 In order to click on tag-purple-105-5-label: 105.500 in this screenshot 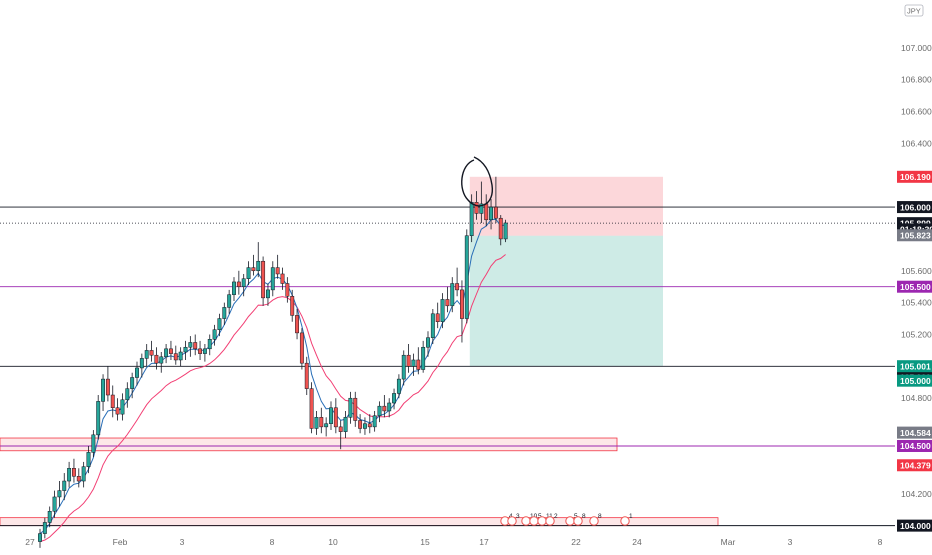, I will do `click(915, 287)`.